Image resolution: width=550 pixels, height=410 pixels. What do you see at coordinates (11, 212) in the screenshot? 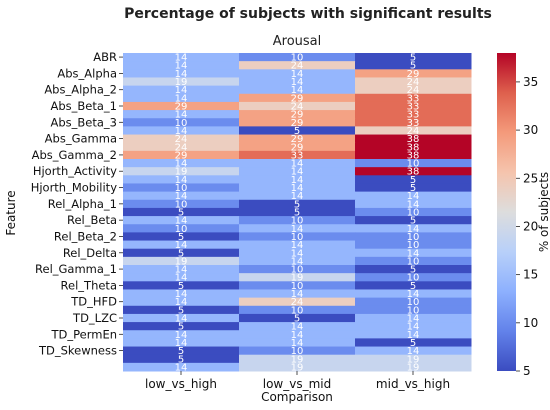
I see `y-axis-label: Feature` at bounding box center [11, 212].